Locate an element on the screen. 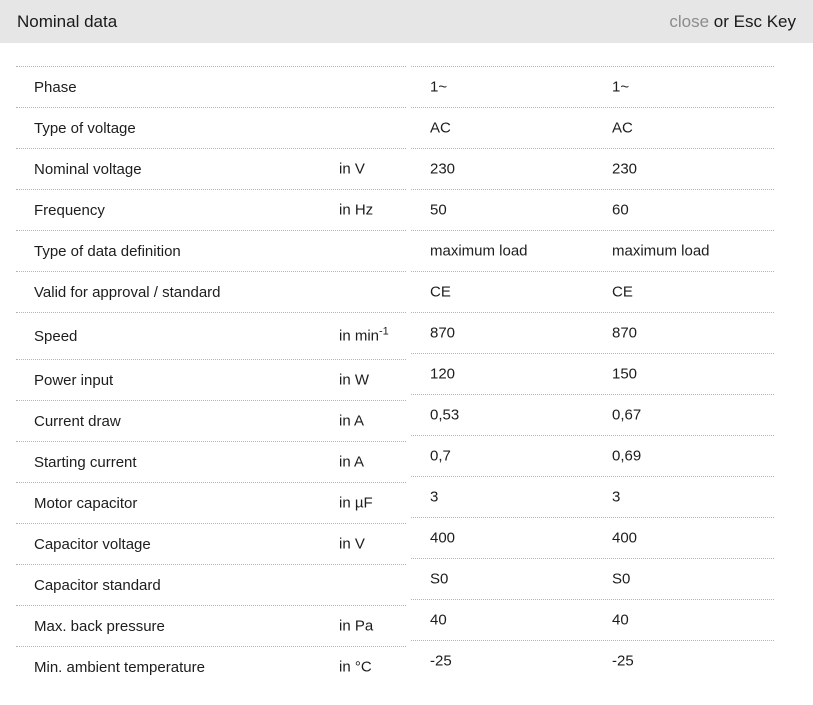 This screenshot has height=705, width=813. table-row: Valid for approval / standard is located at coordinates (211, 292).